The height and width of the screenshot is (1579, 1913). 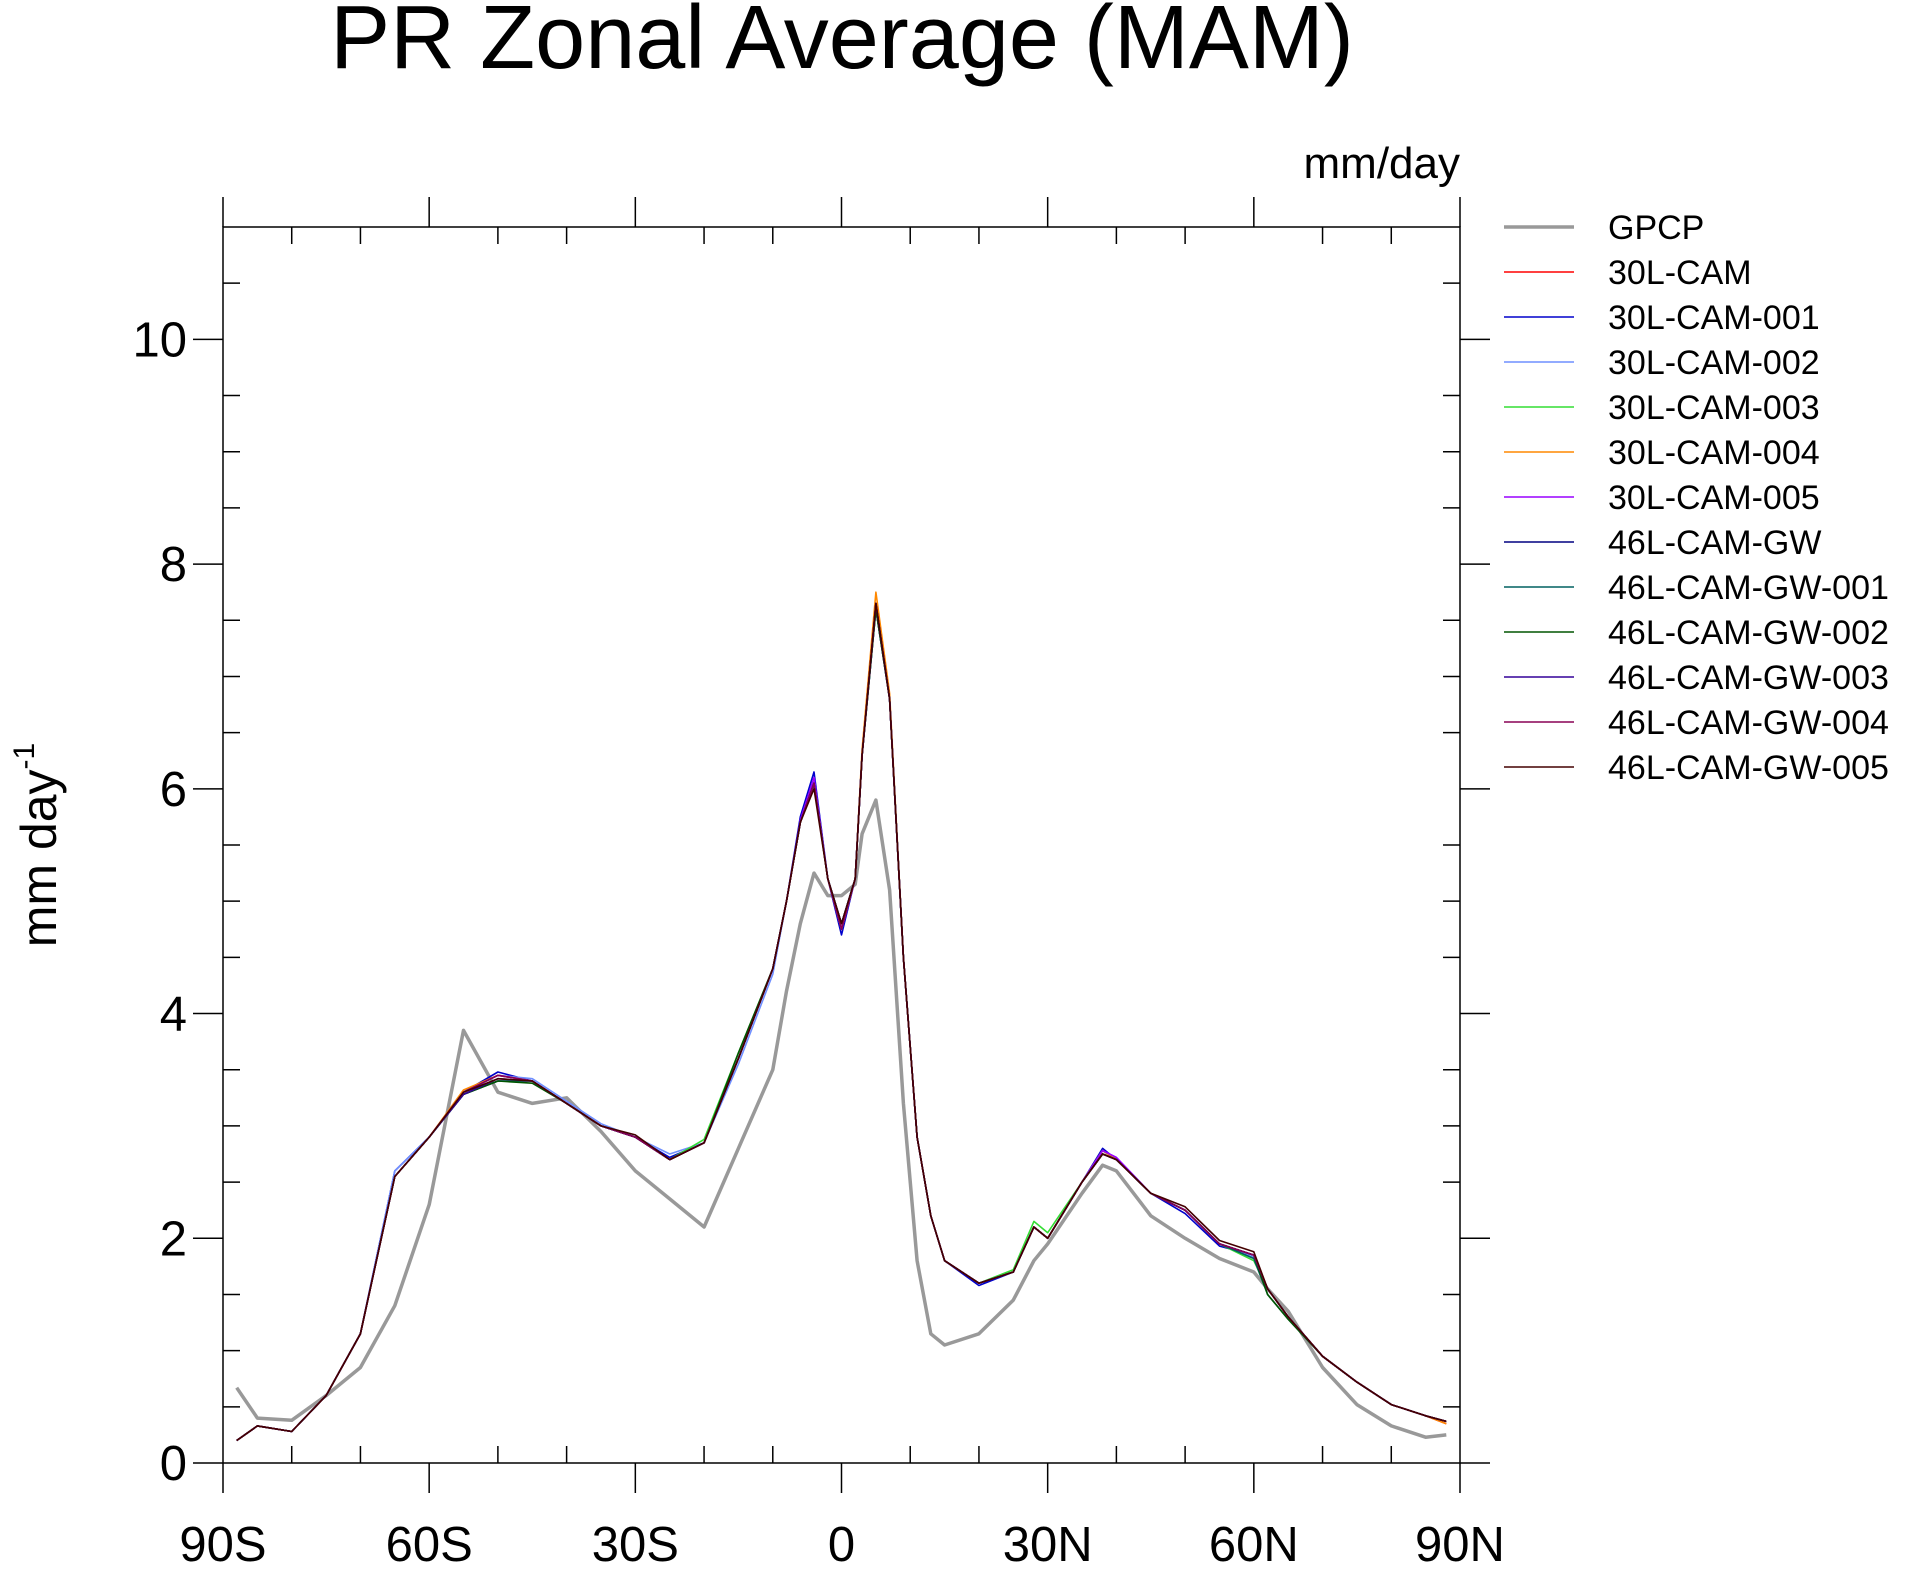 I want to click on legend-label: 30L-CAM-003, so click(x=1714, y=408).